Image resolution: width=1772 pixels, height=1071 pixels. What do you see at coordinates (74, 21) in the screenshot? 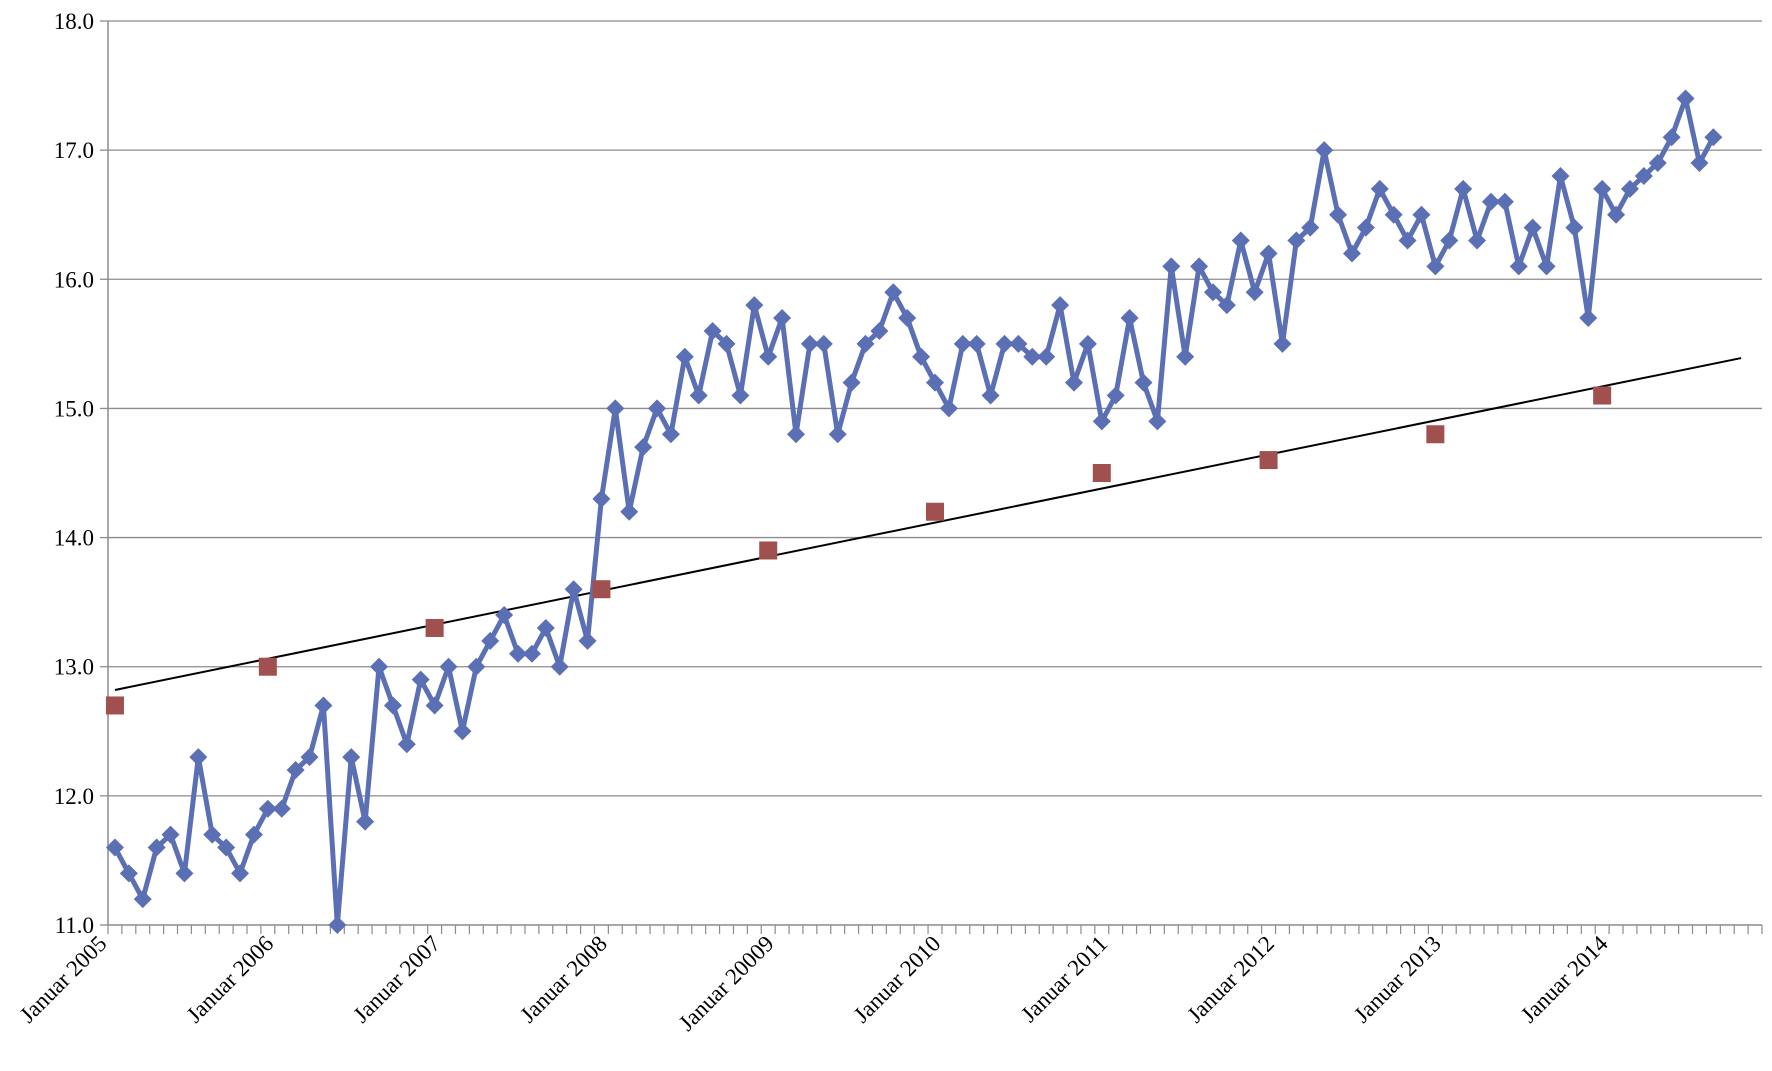
I see `y-tick-label: 18.0` at bounding box center [74, 21].